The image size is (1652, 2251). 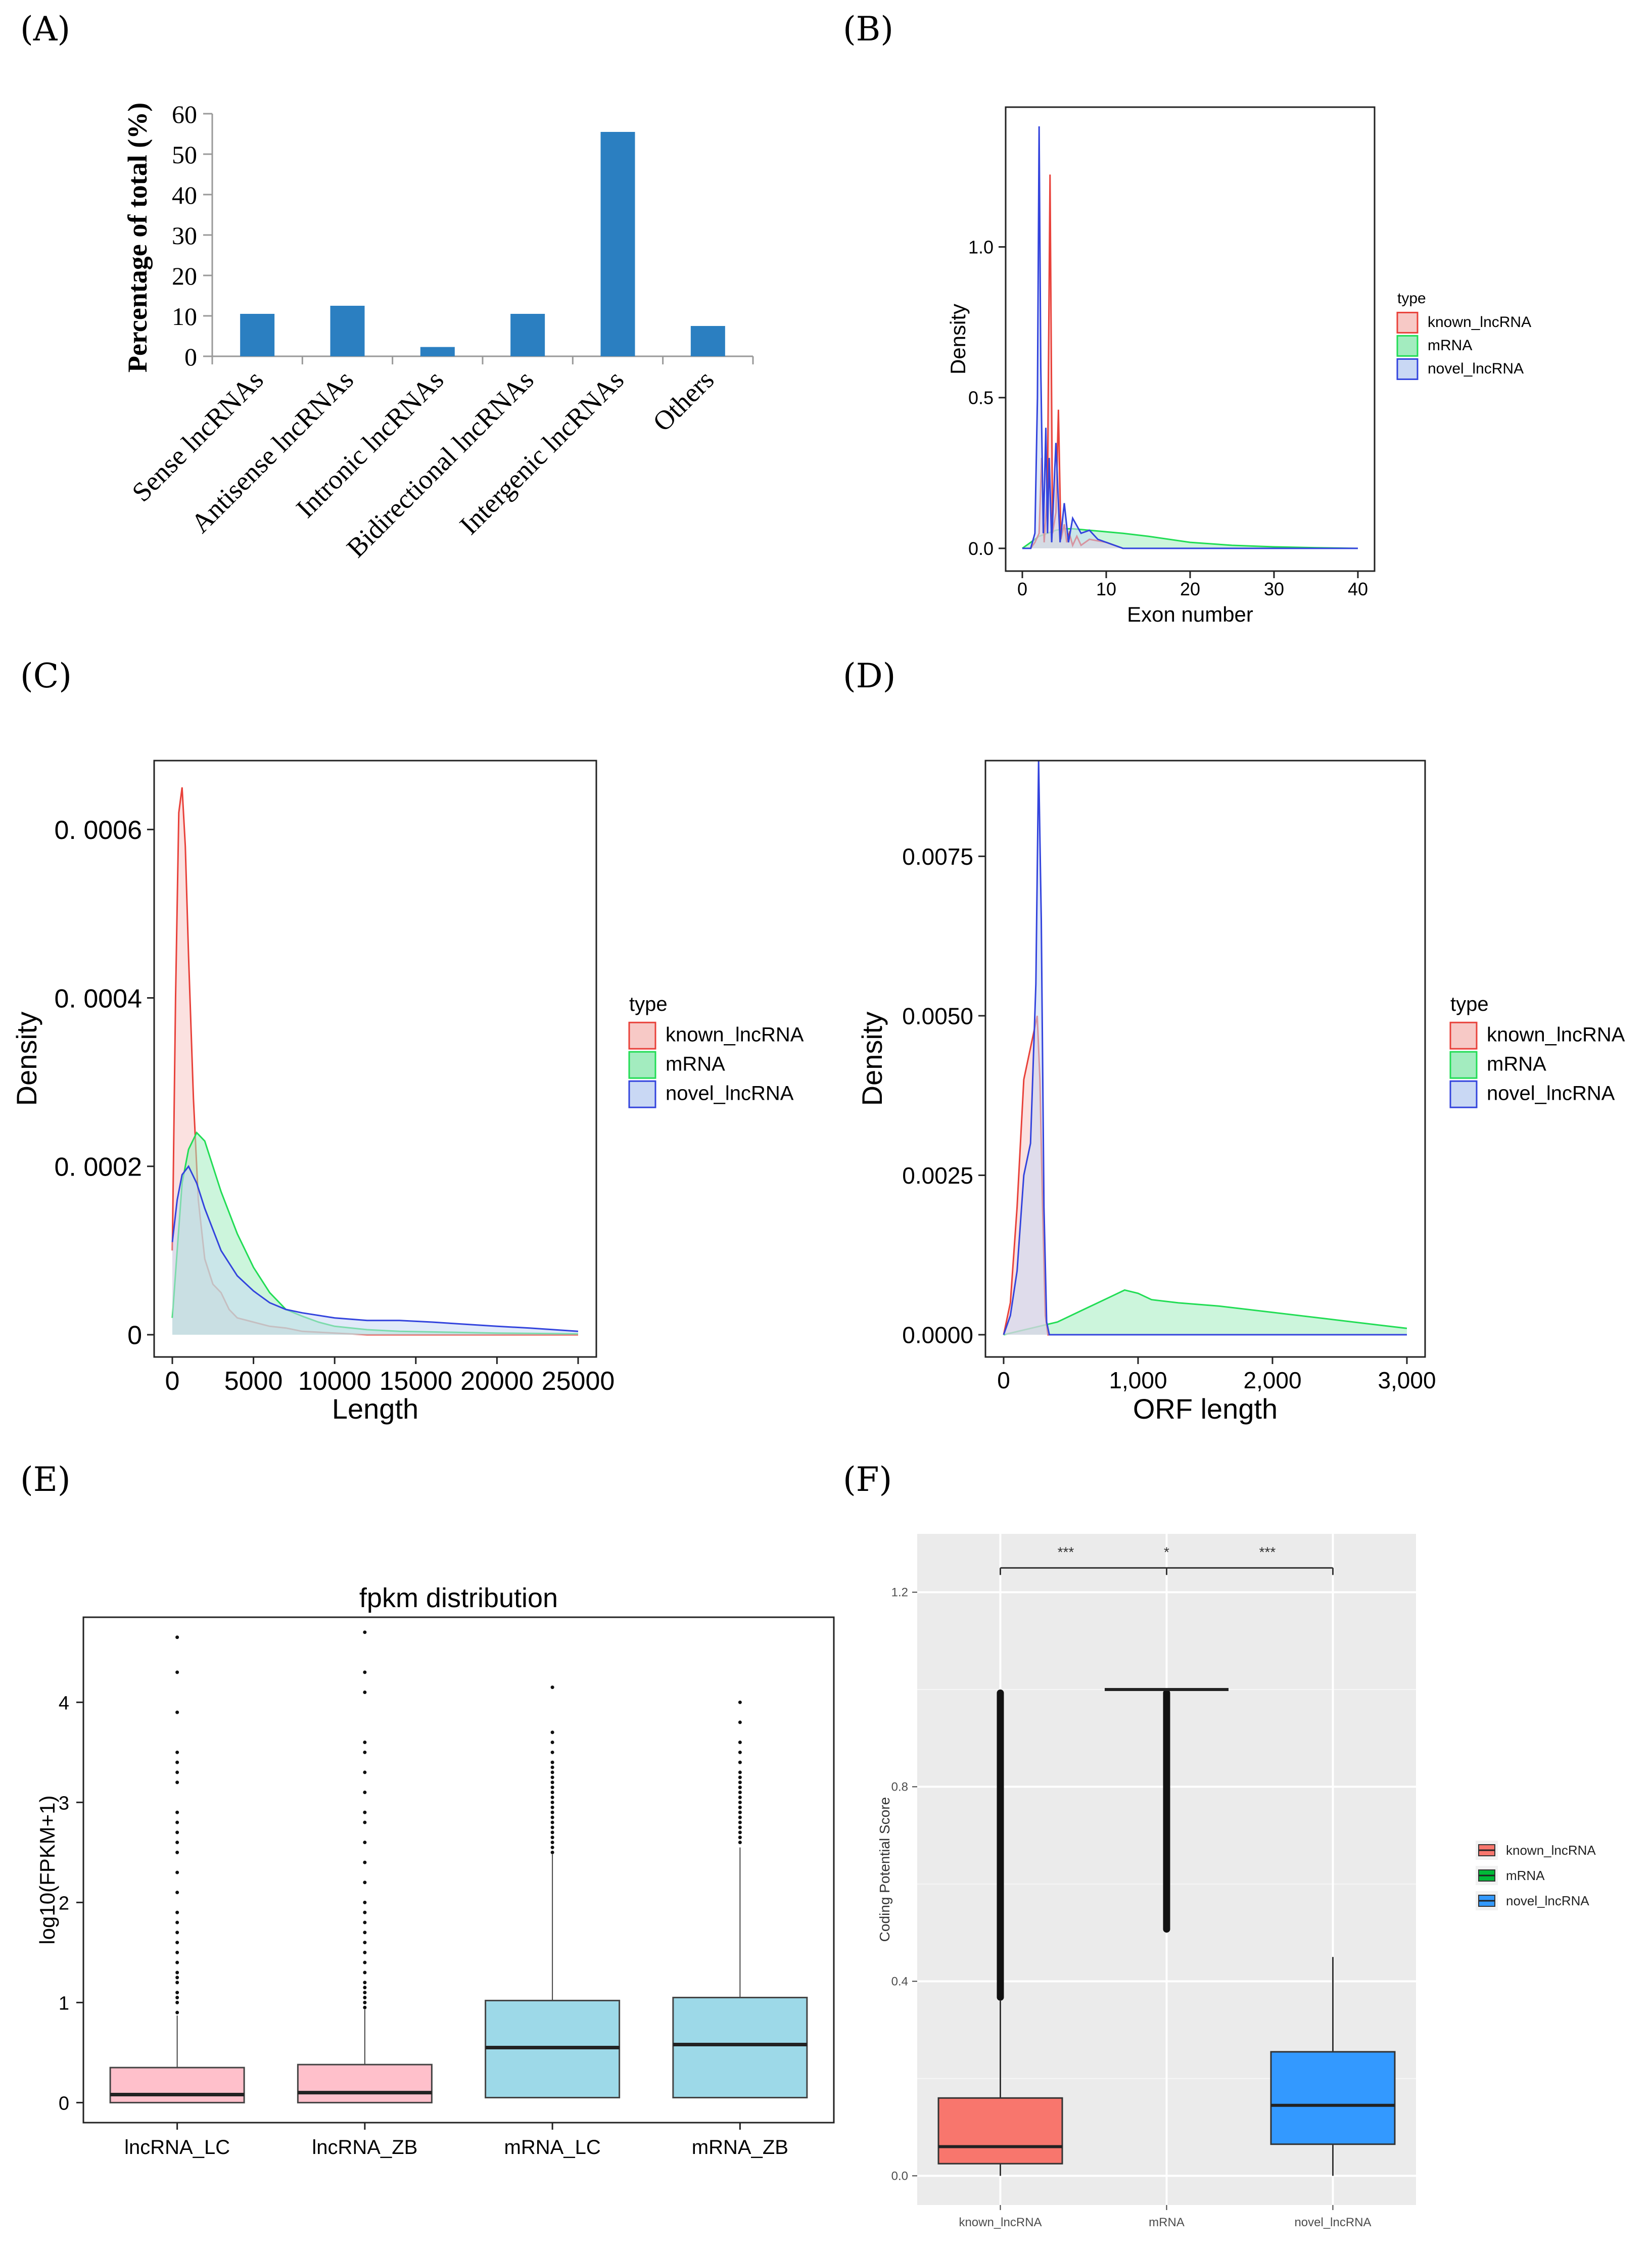 I want to click on legend-label: known_lncRNA, so click(x=1556, y=1035).